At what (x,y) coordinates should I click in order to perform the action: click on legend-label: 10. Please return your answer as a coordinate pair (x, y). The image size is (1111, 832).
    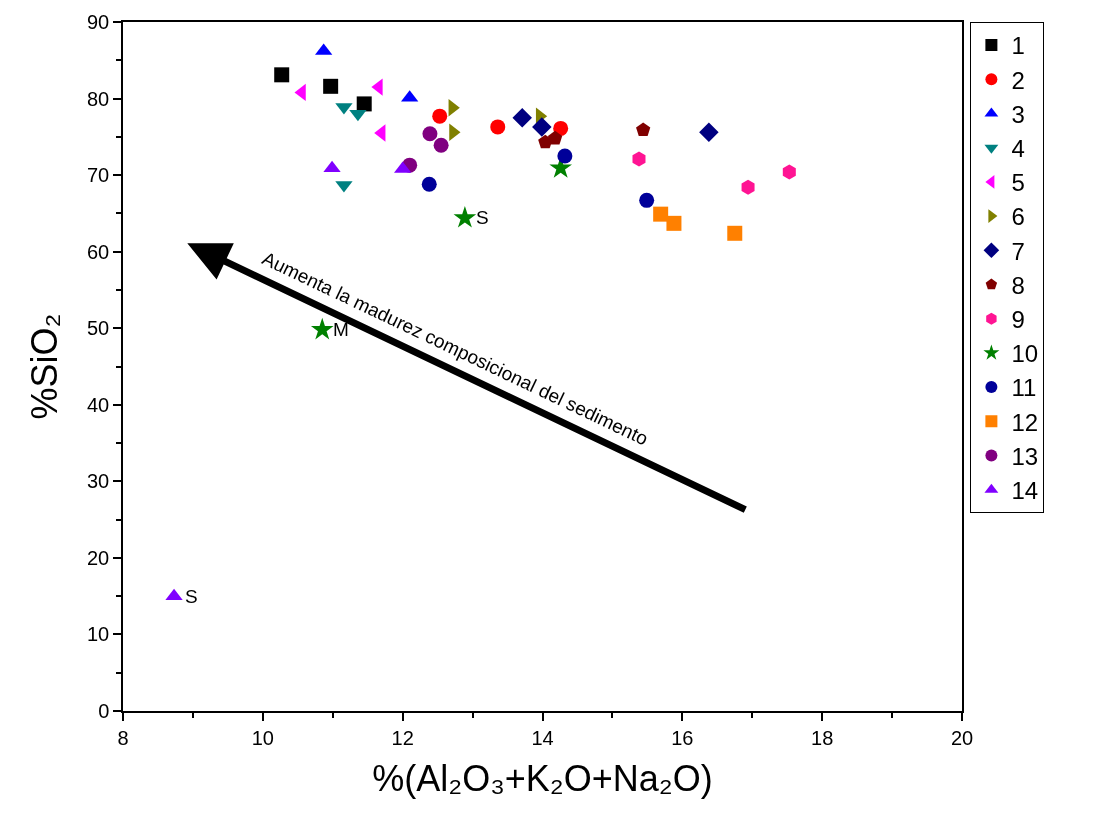
    Looking at the image, I should click on (1025, 354).